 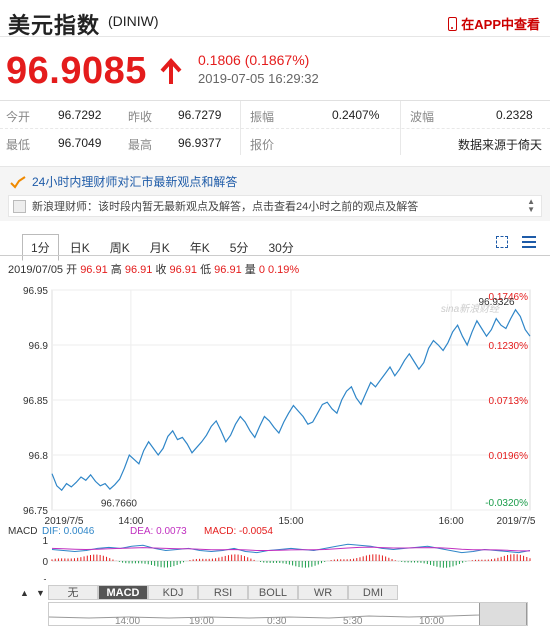 I want to click on pct-tick-label: 0.0713%, so click(x=509, y=401).